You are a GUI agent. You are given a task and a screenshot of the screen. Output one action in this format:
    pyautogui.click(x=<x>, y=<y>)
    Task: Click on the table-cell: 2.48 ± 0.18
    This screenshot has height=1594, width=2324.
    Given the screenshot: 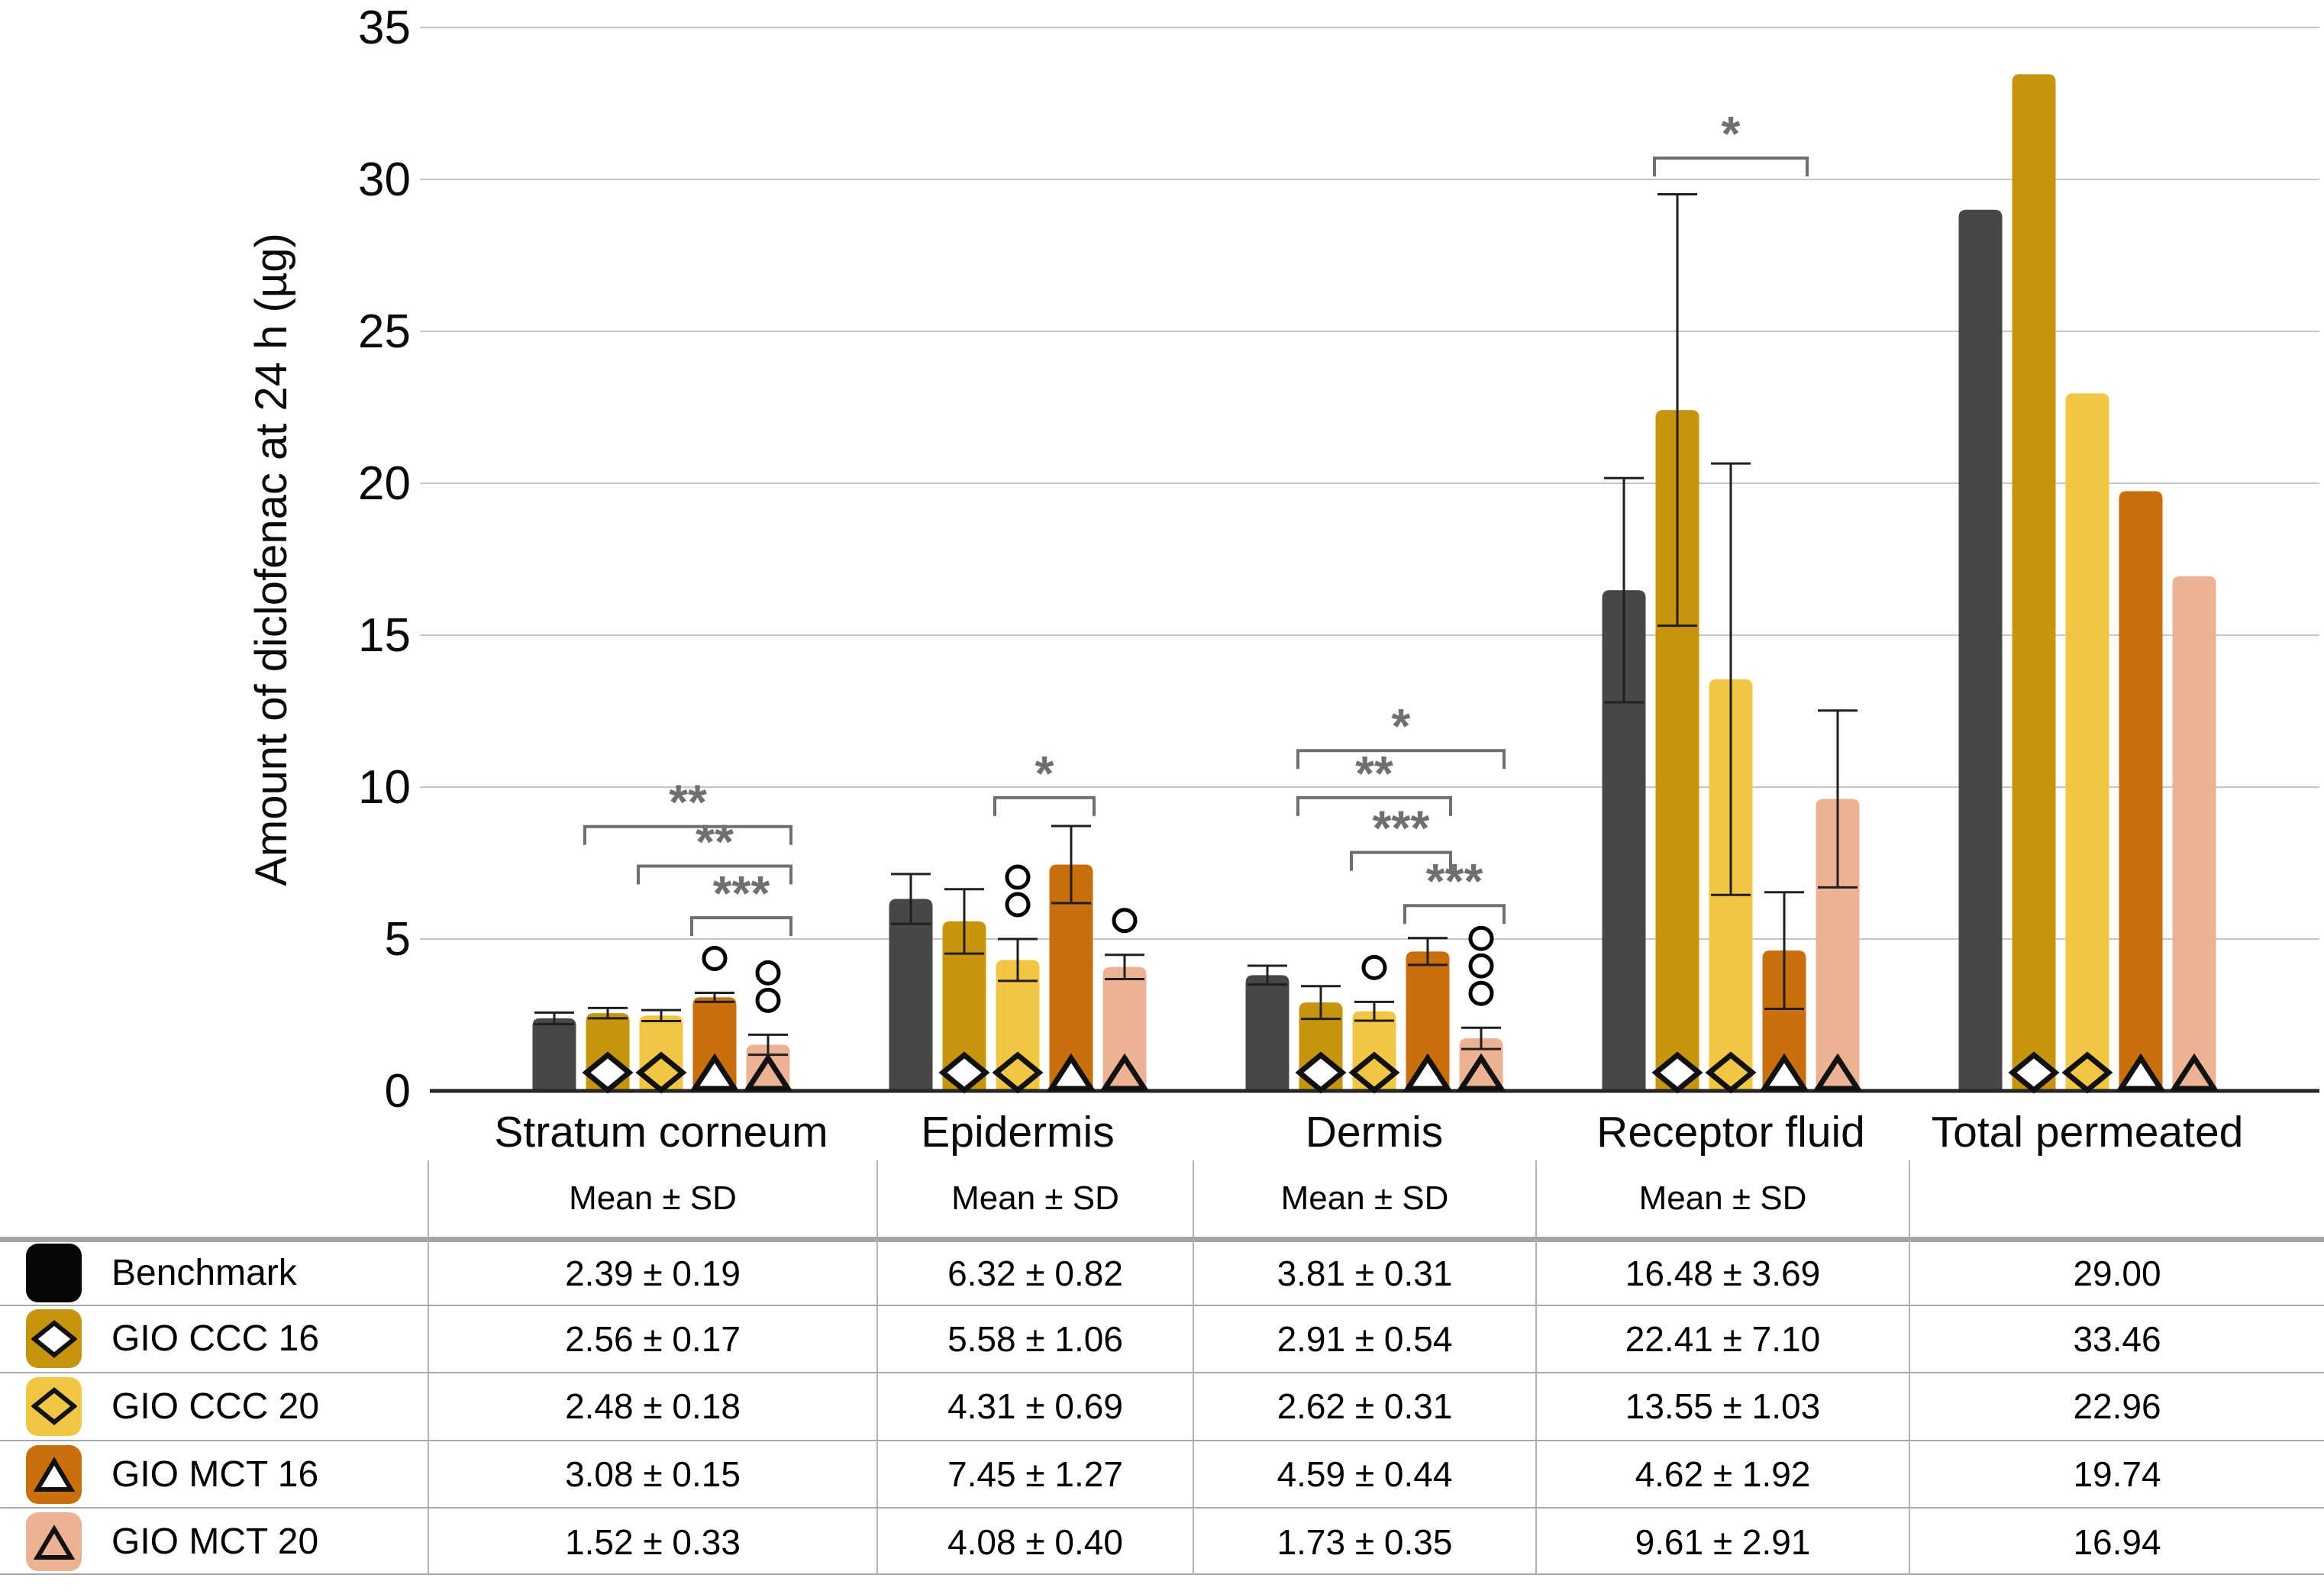 What is the action you would take?
    pyautogui.click(x=652, y=1406)
    